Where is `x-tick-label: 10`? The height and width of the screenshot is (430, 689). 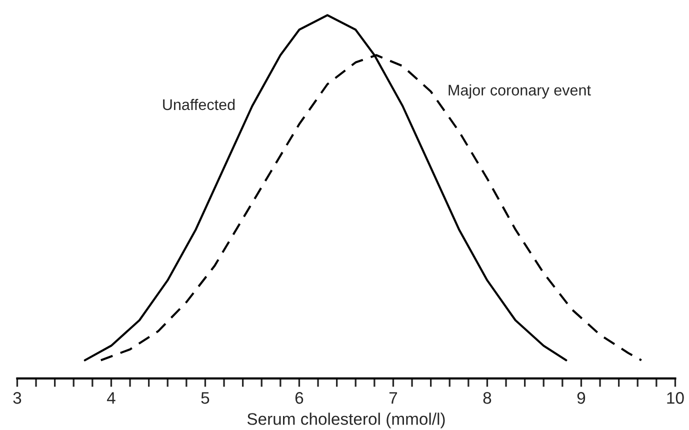 x-tick-label: 10 is located at coordinates (675, 398).